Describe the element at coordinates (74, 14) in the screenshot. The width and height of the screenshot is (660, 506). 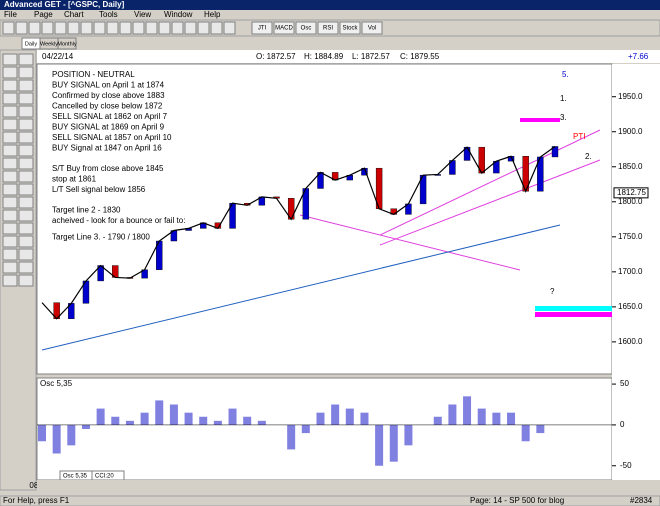
I see `menu-item: Chart` at that location.